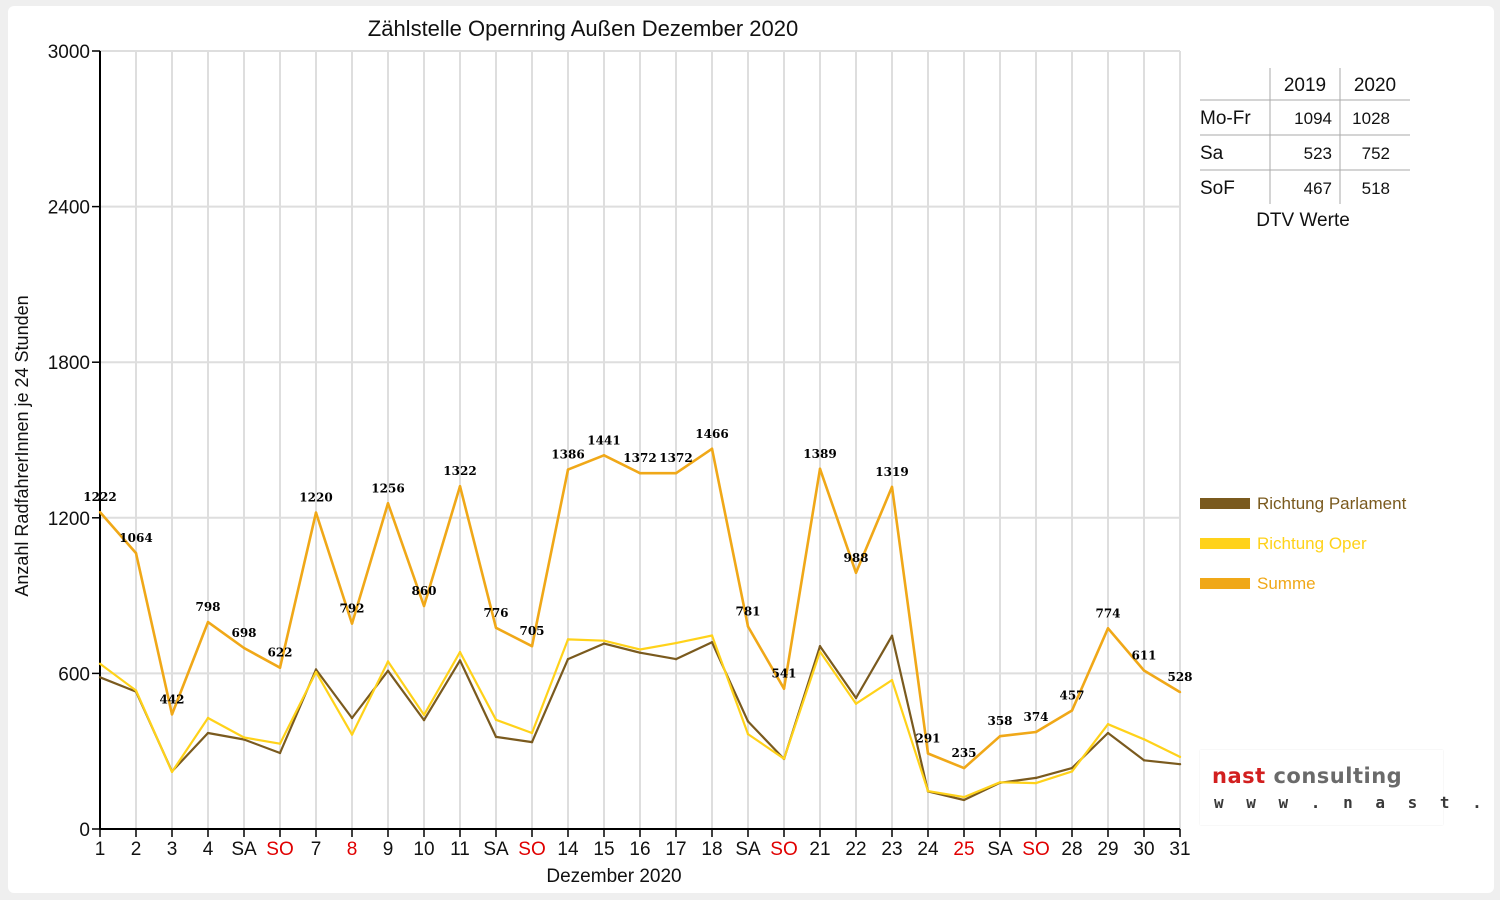 Image resolution: width=1500 pixels, height=900 pixels. I want to click on data-label: 374, so click(1035, 717).